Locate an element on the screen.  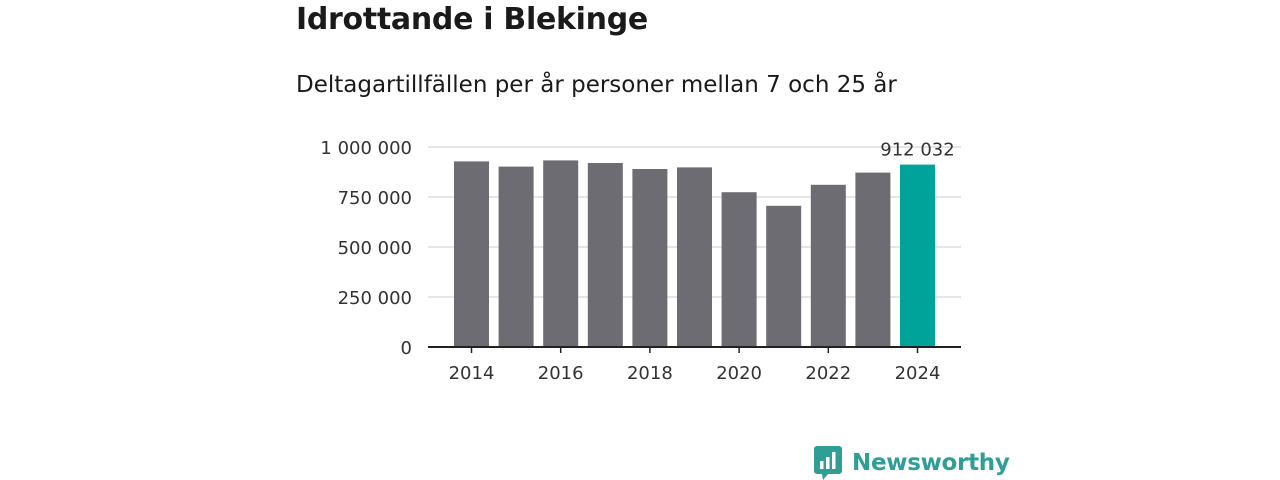
bar-2020 is located at coordinates (739, 269).